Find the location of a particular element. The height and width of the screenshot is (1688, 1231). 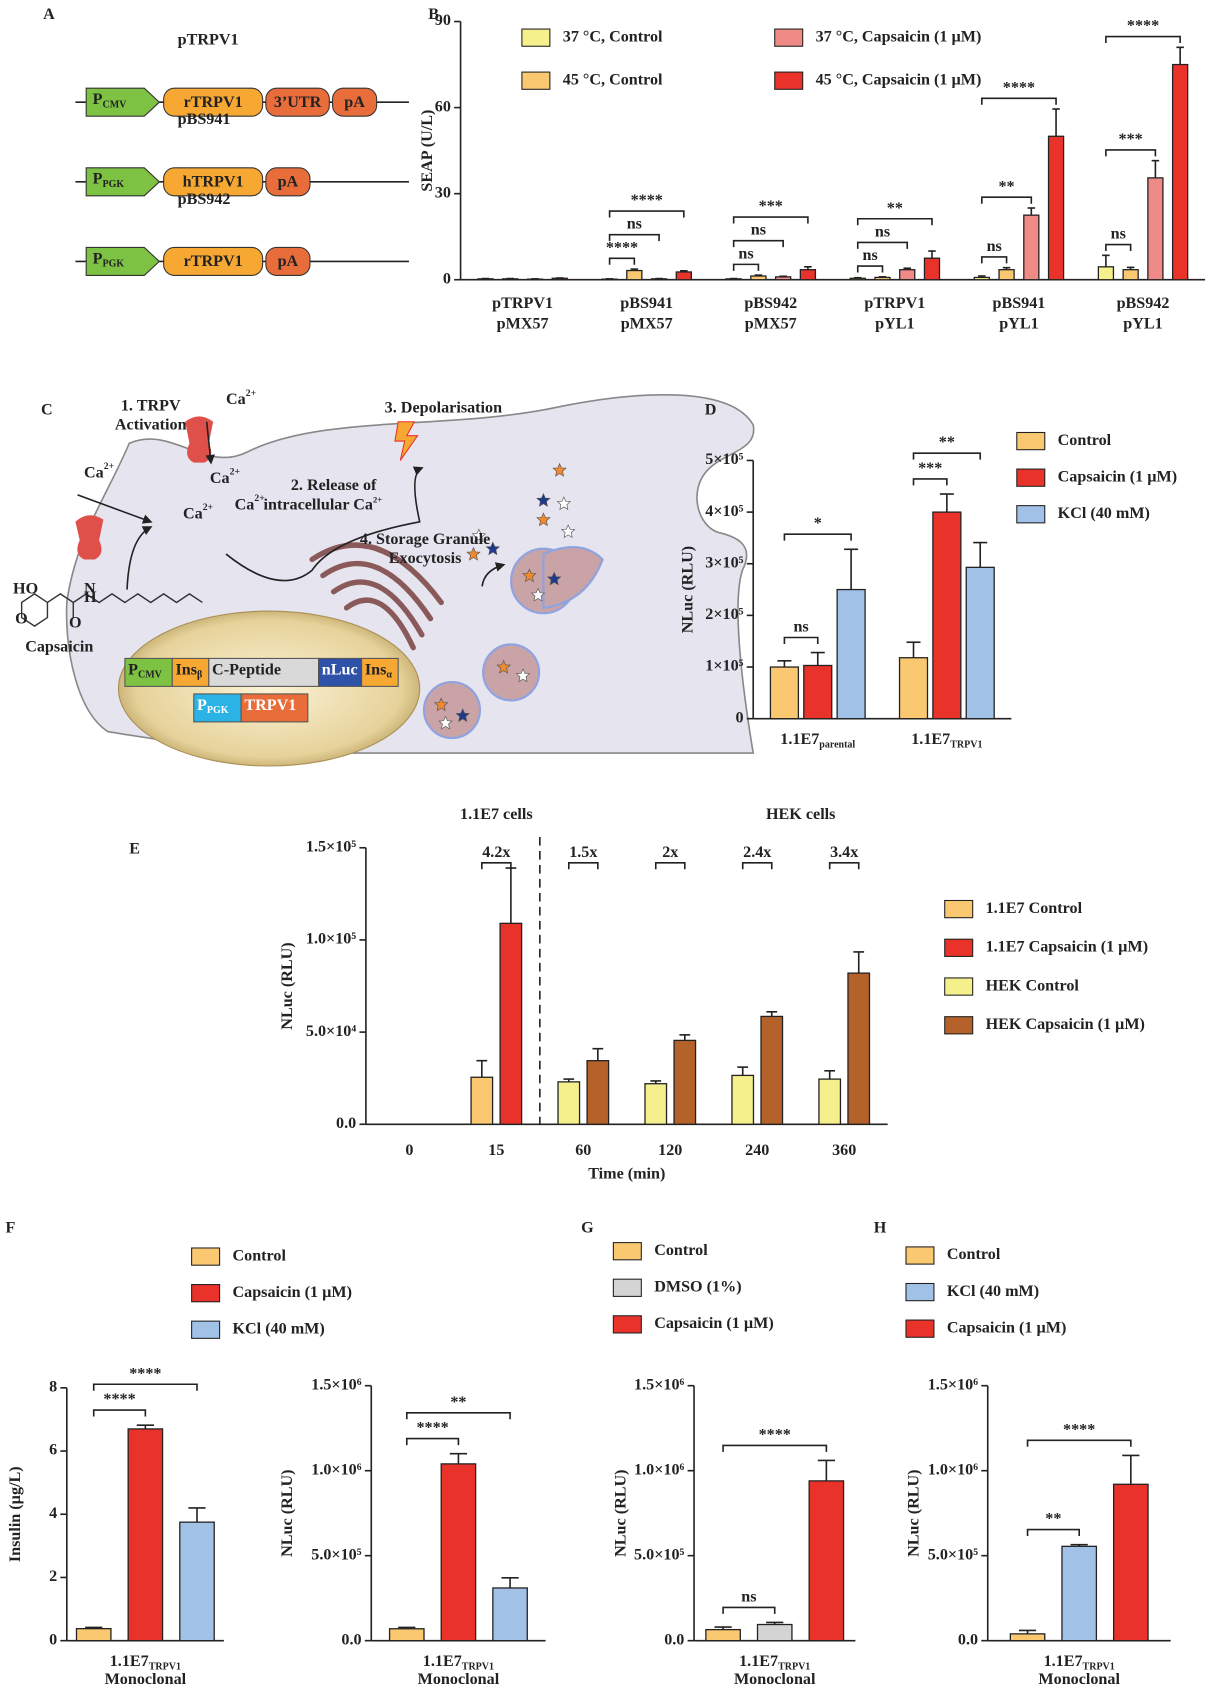

x-tick-label: pMX57 is located at coordinates (771, 324).